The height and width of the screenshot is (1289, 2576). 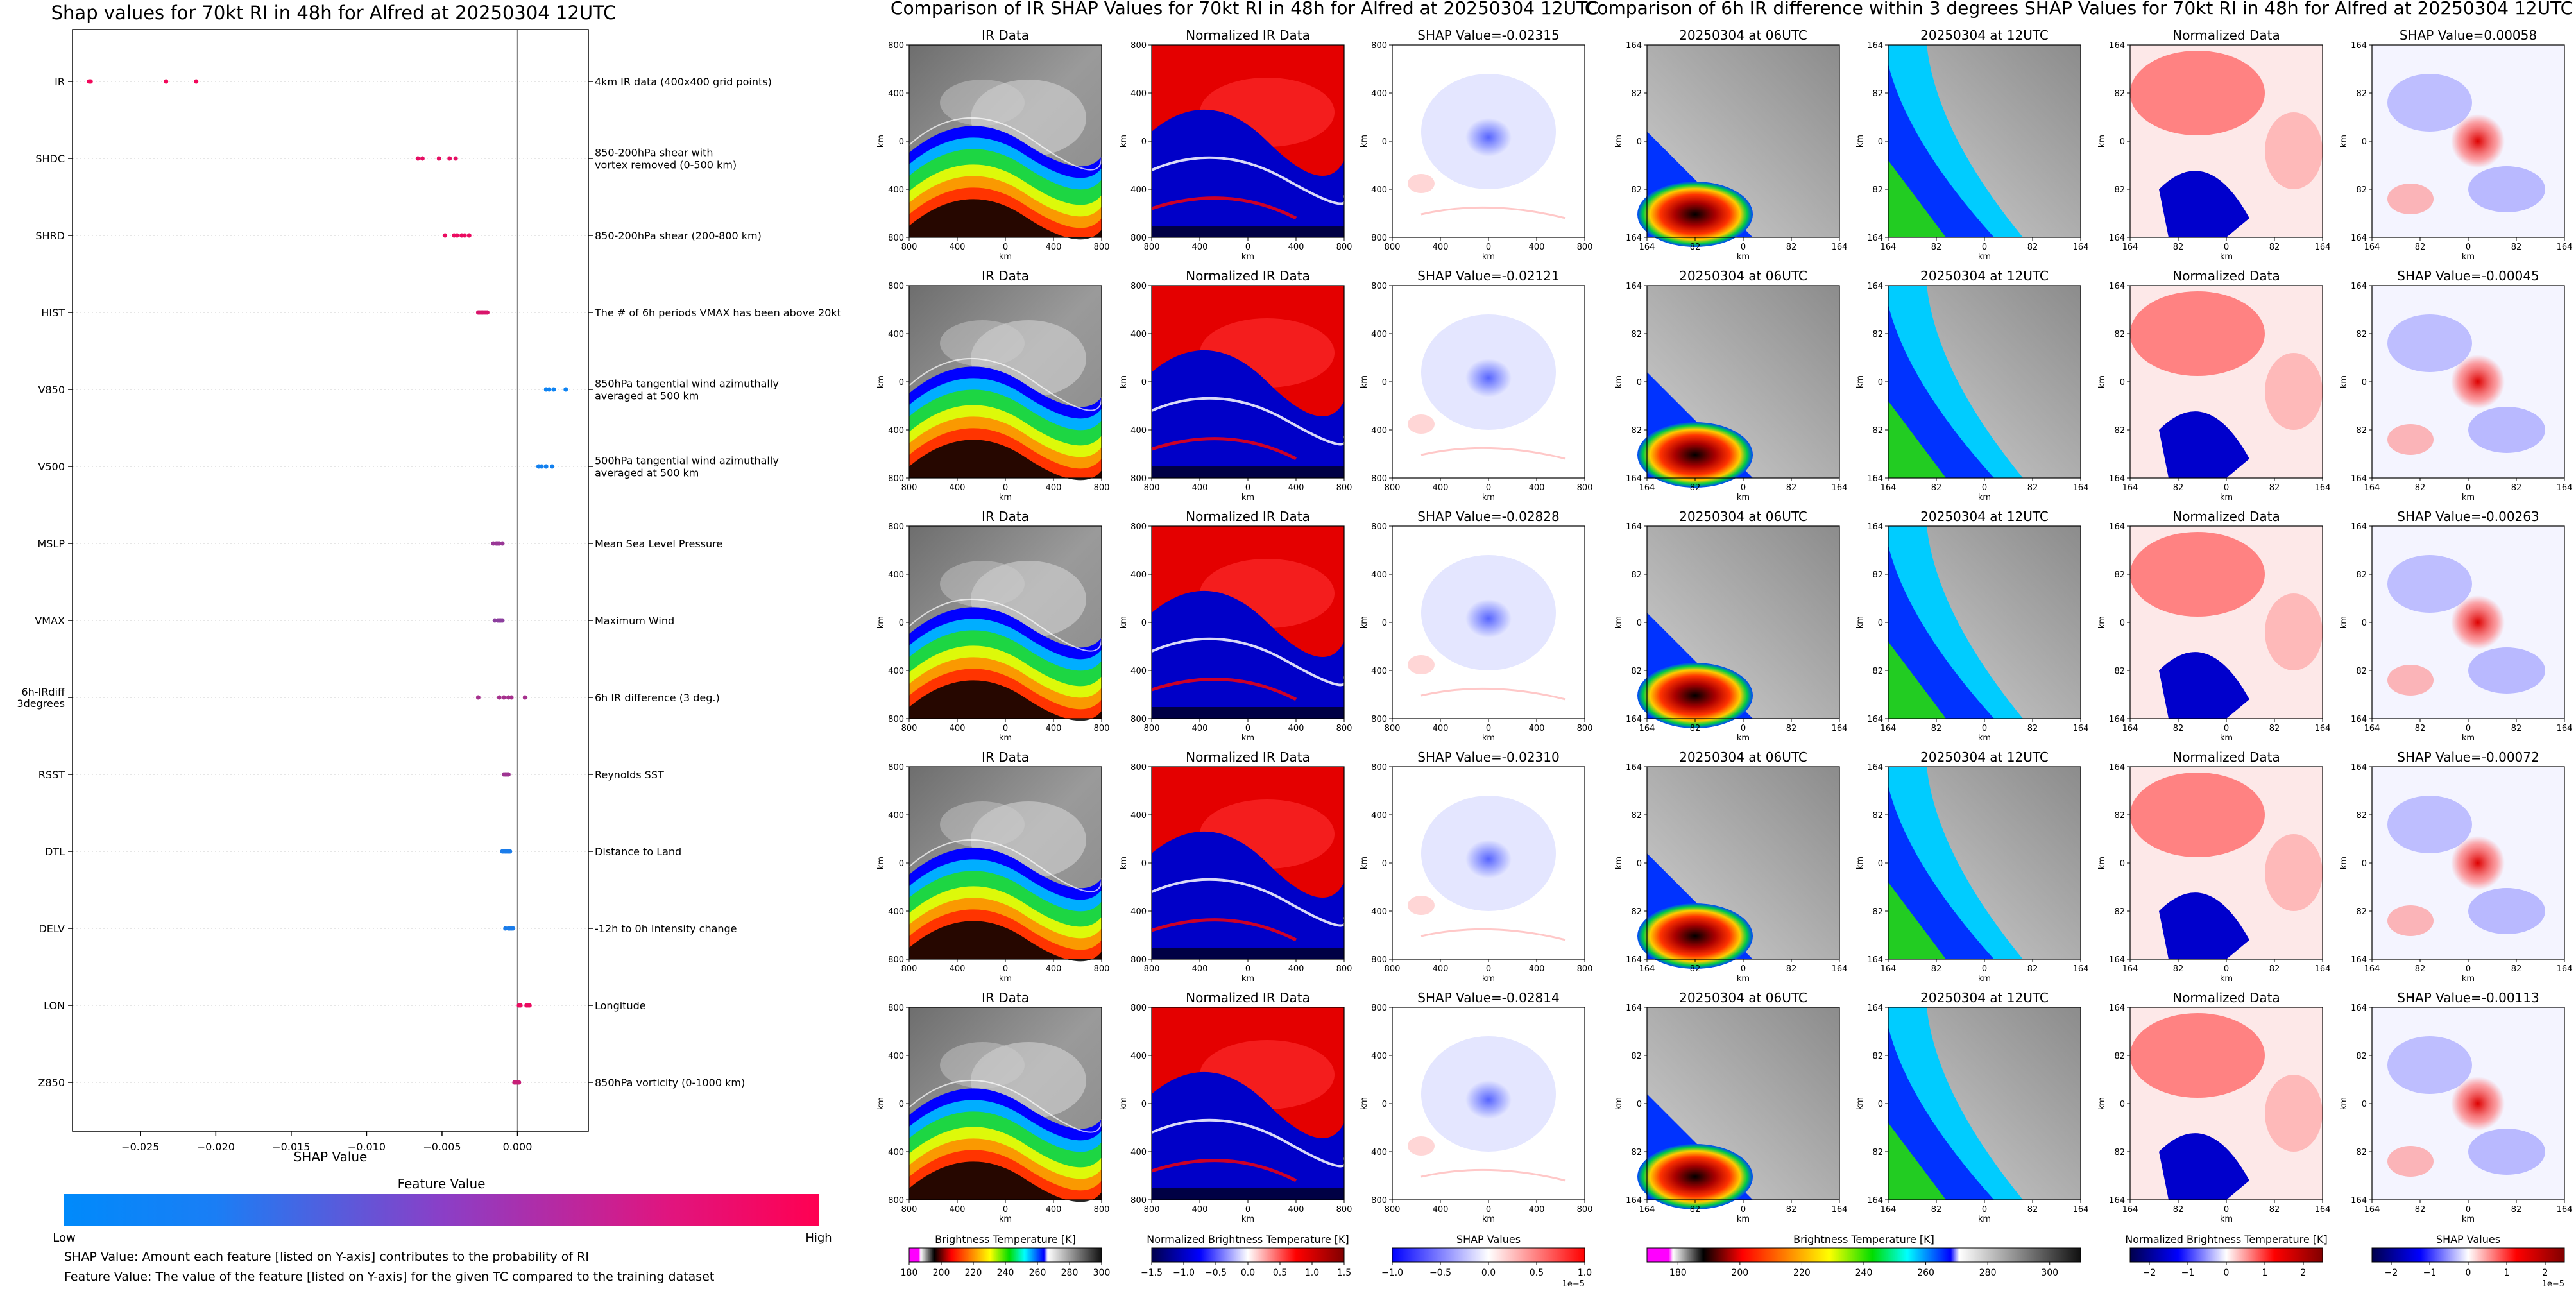 What do you see at coordinates (41, 698) in the screenshot?
I see `feature-name: 6h-IRdiff 3degrees` at bounding box center [41, 698].